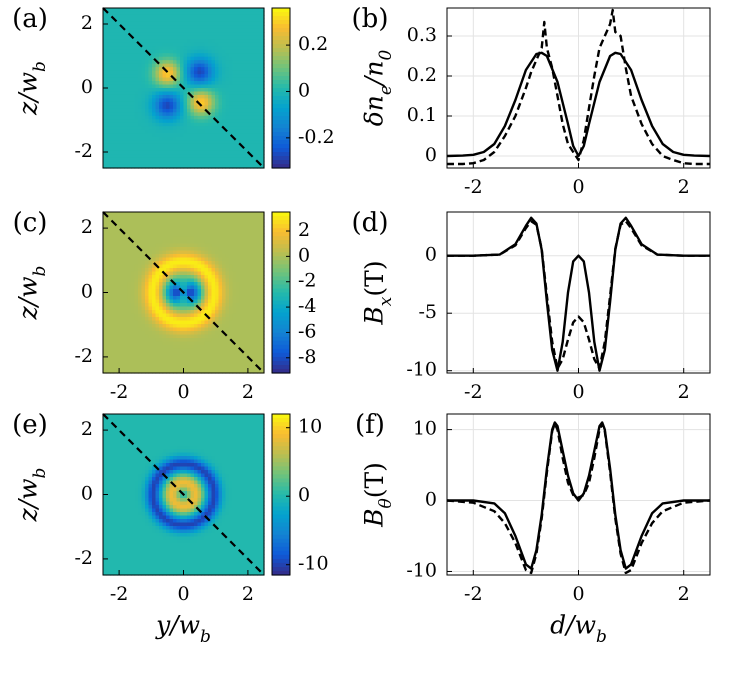 Image resolution: width=747 pixels, height=680 pixels. What do you see at coordinates (281, 162) in the screenshot?
I see `colorbar-cell` at bounding box center [281, 162].